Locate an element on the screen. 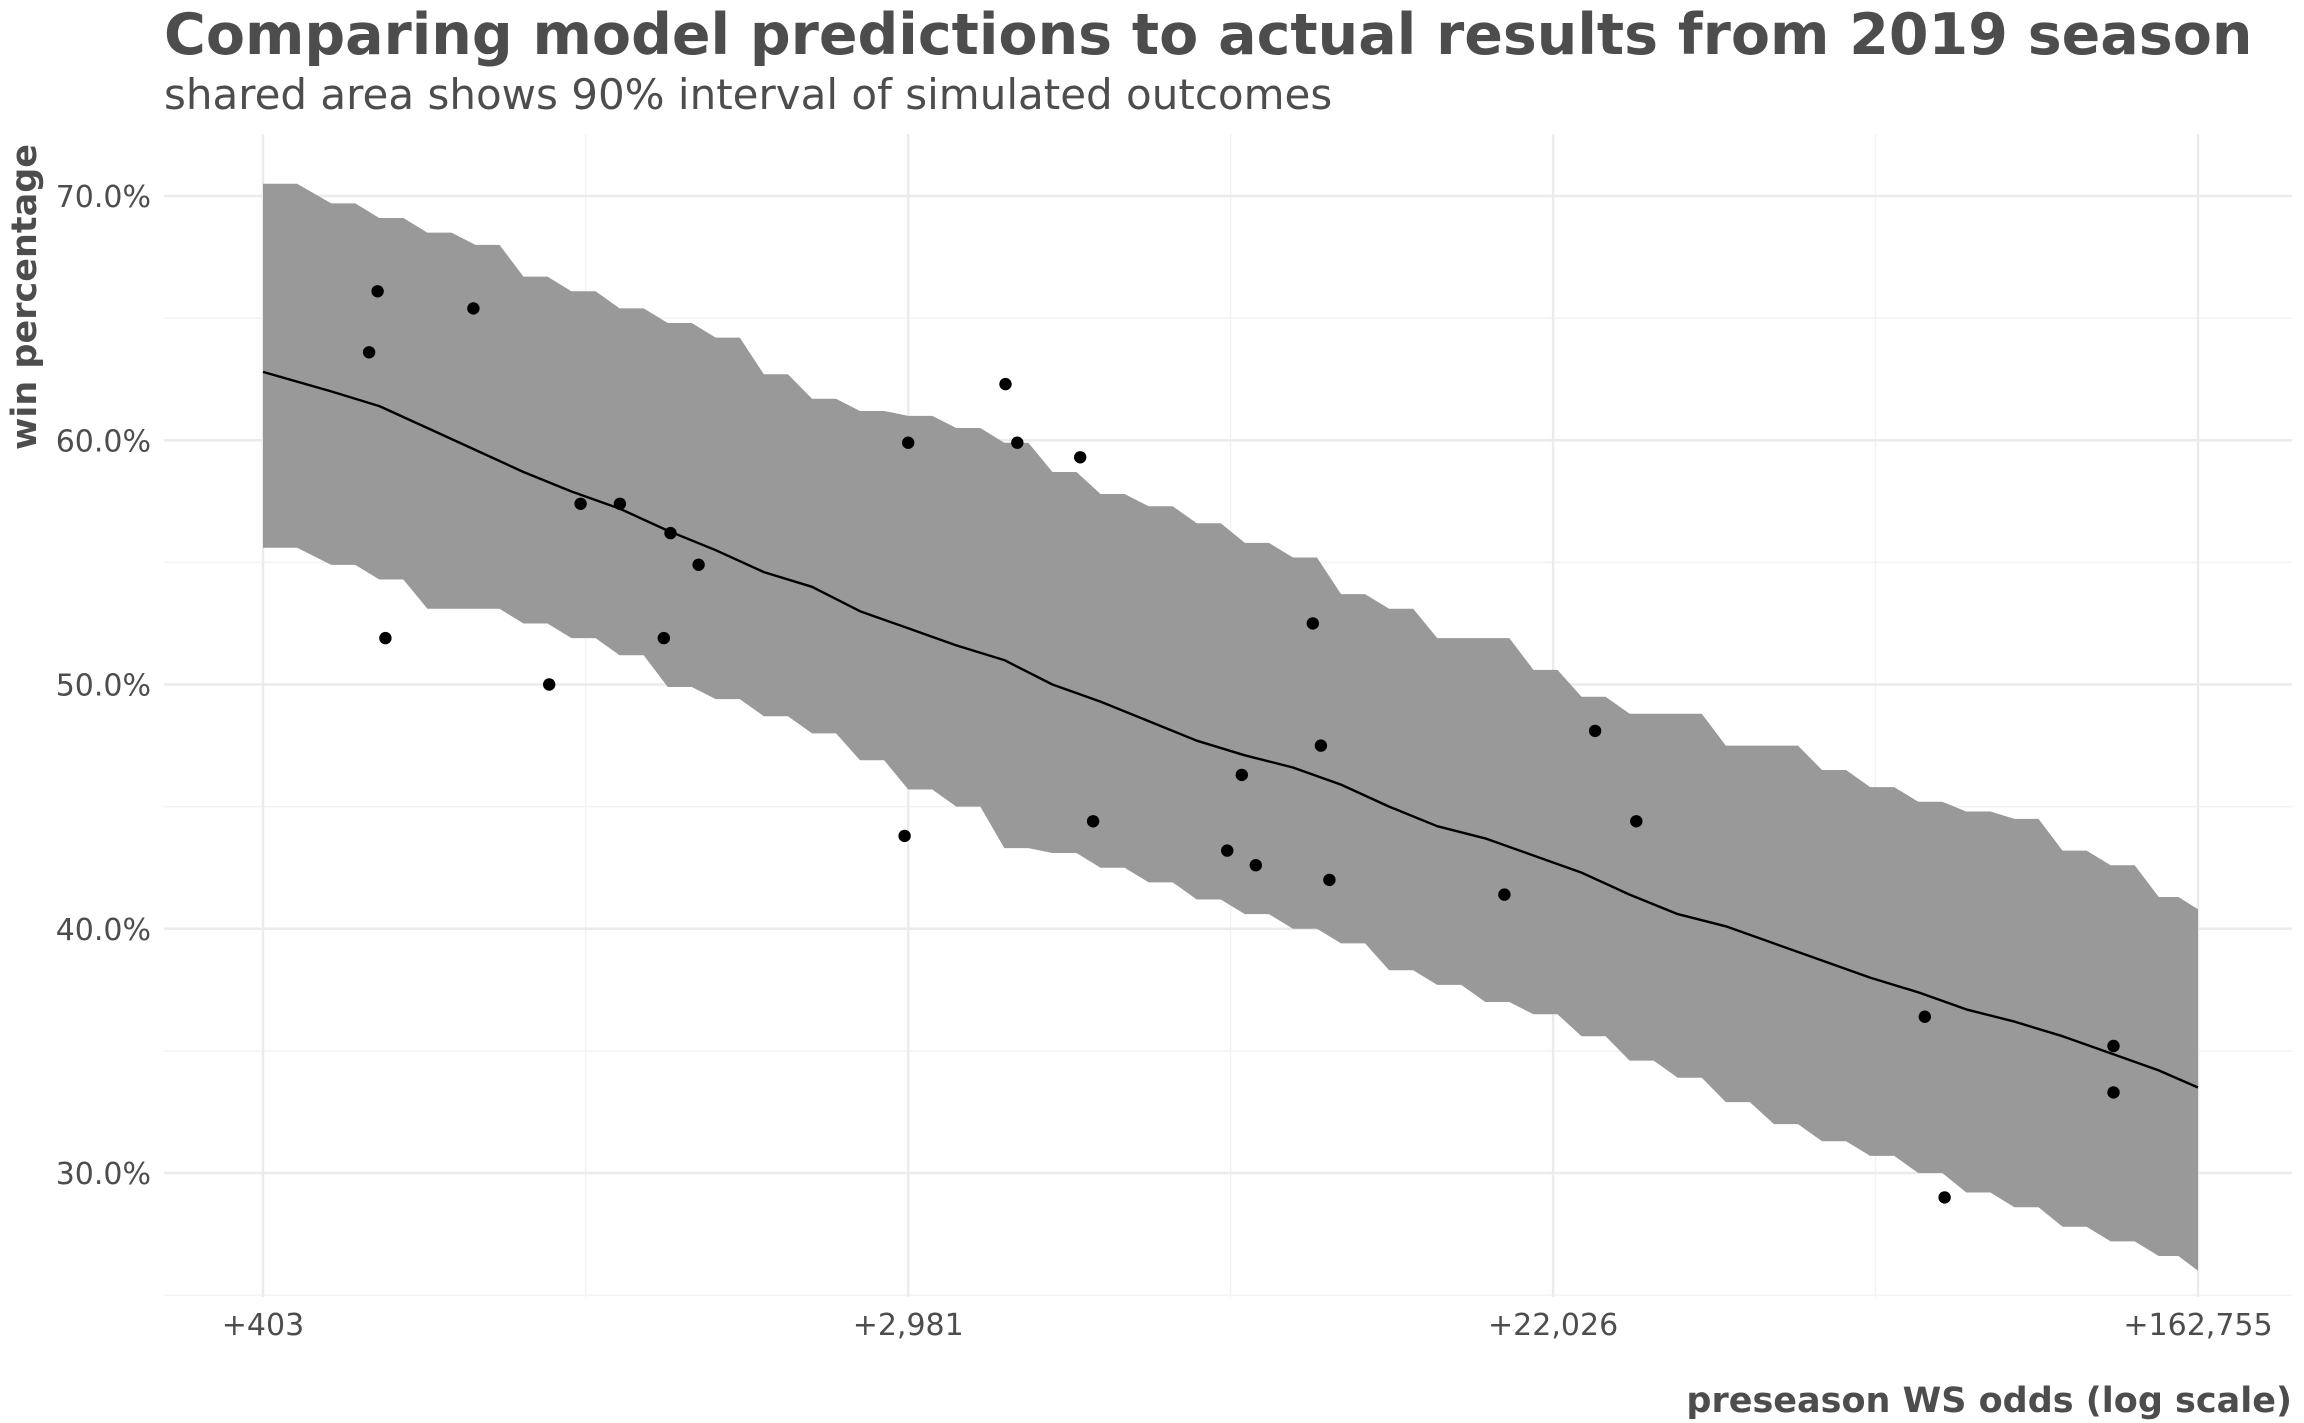  y-tick-label: 70.0% is located at coordinates (103, 197).